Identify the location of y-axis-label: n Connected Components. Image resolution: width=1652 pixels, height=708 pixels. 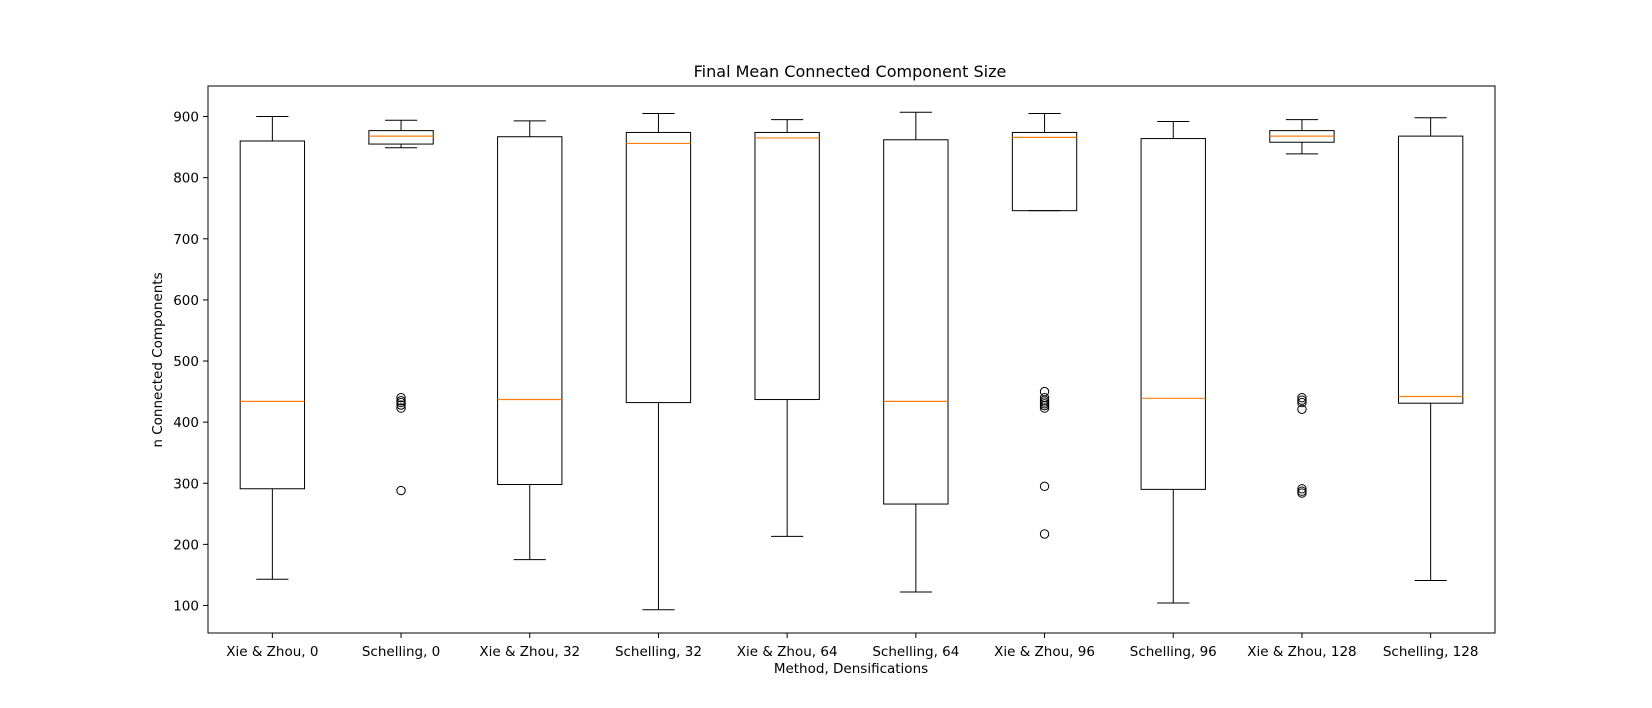
(158, 359).